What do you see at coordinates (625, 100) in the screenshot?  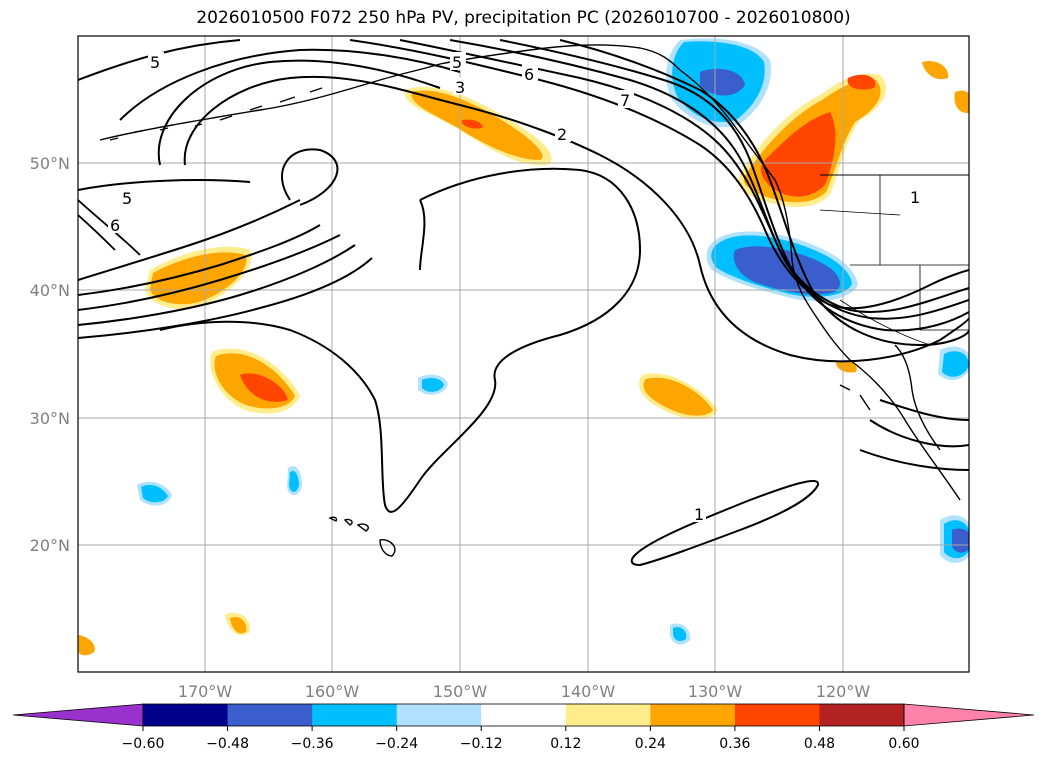 I see `contour-label: 7` at bounding box center [625, 100].